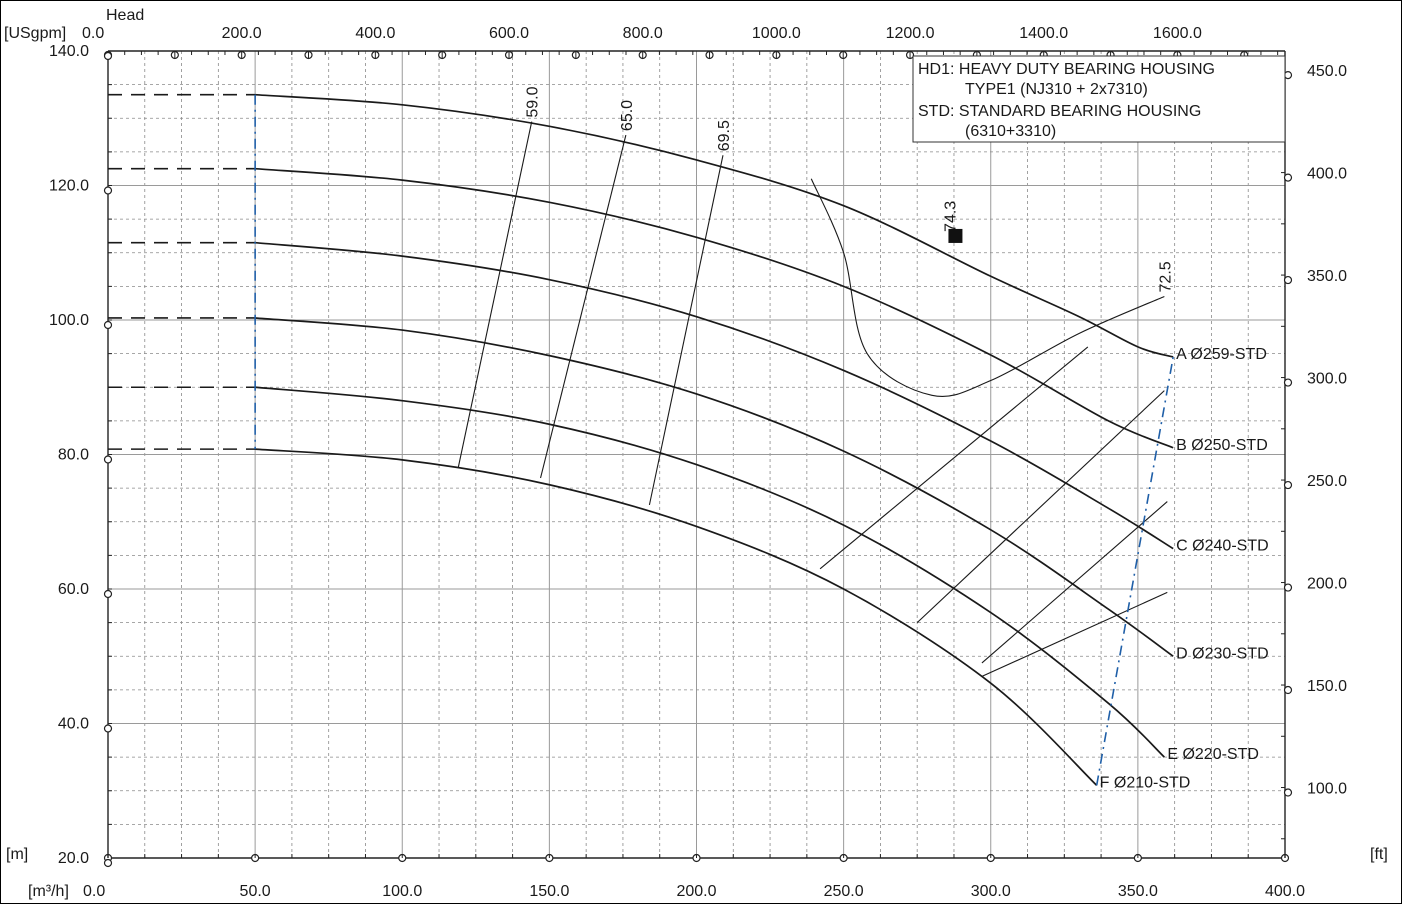 This screenshot has height=904, width=1402. What do you see at coordinates (844, 891) in the screenshot?
I see `x-tick-label: 250.0` at bounding box center [844, 891].